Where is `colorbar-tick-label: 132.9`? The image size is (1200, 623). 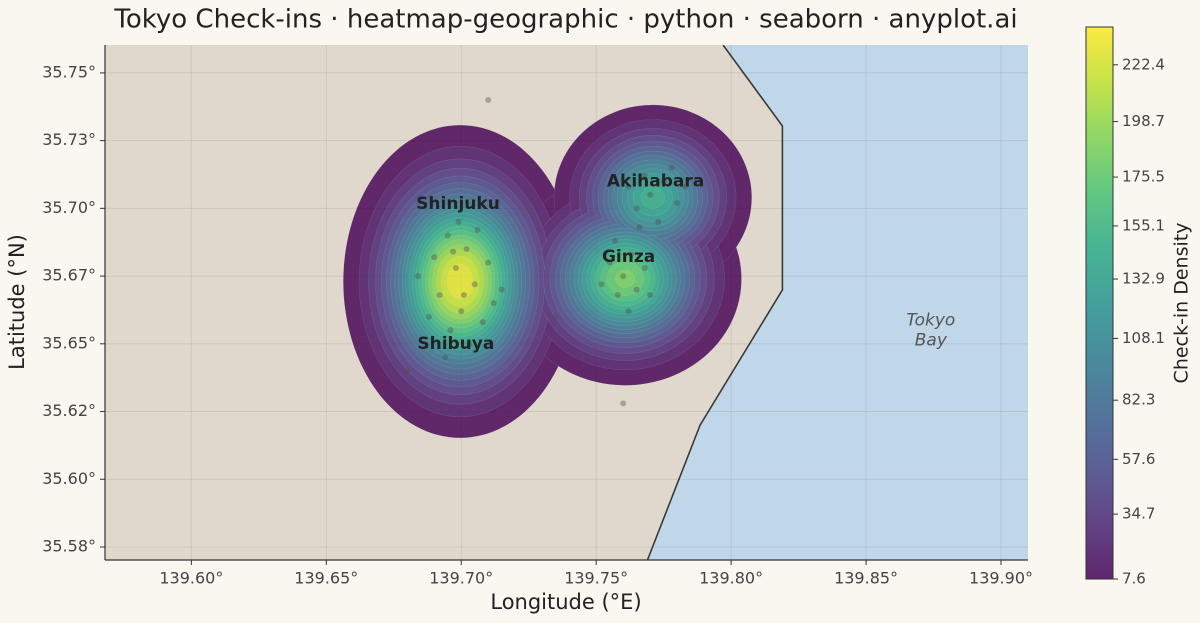
colorbar-tick-label: 132.9 is located at coordinates (1143, 279).